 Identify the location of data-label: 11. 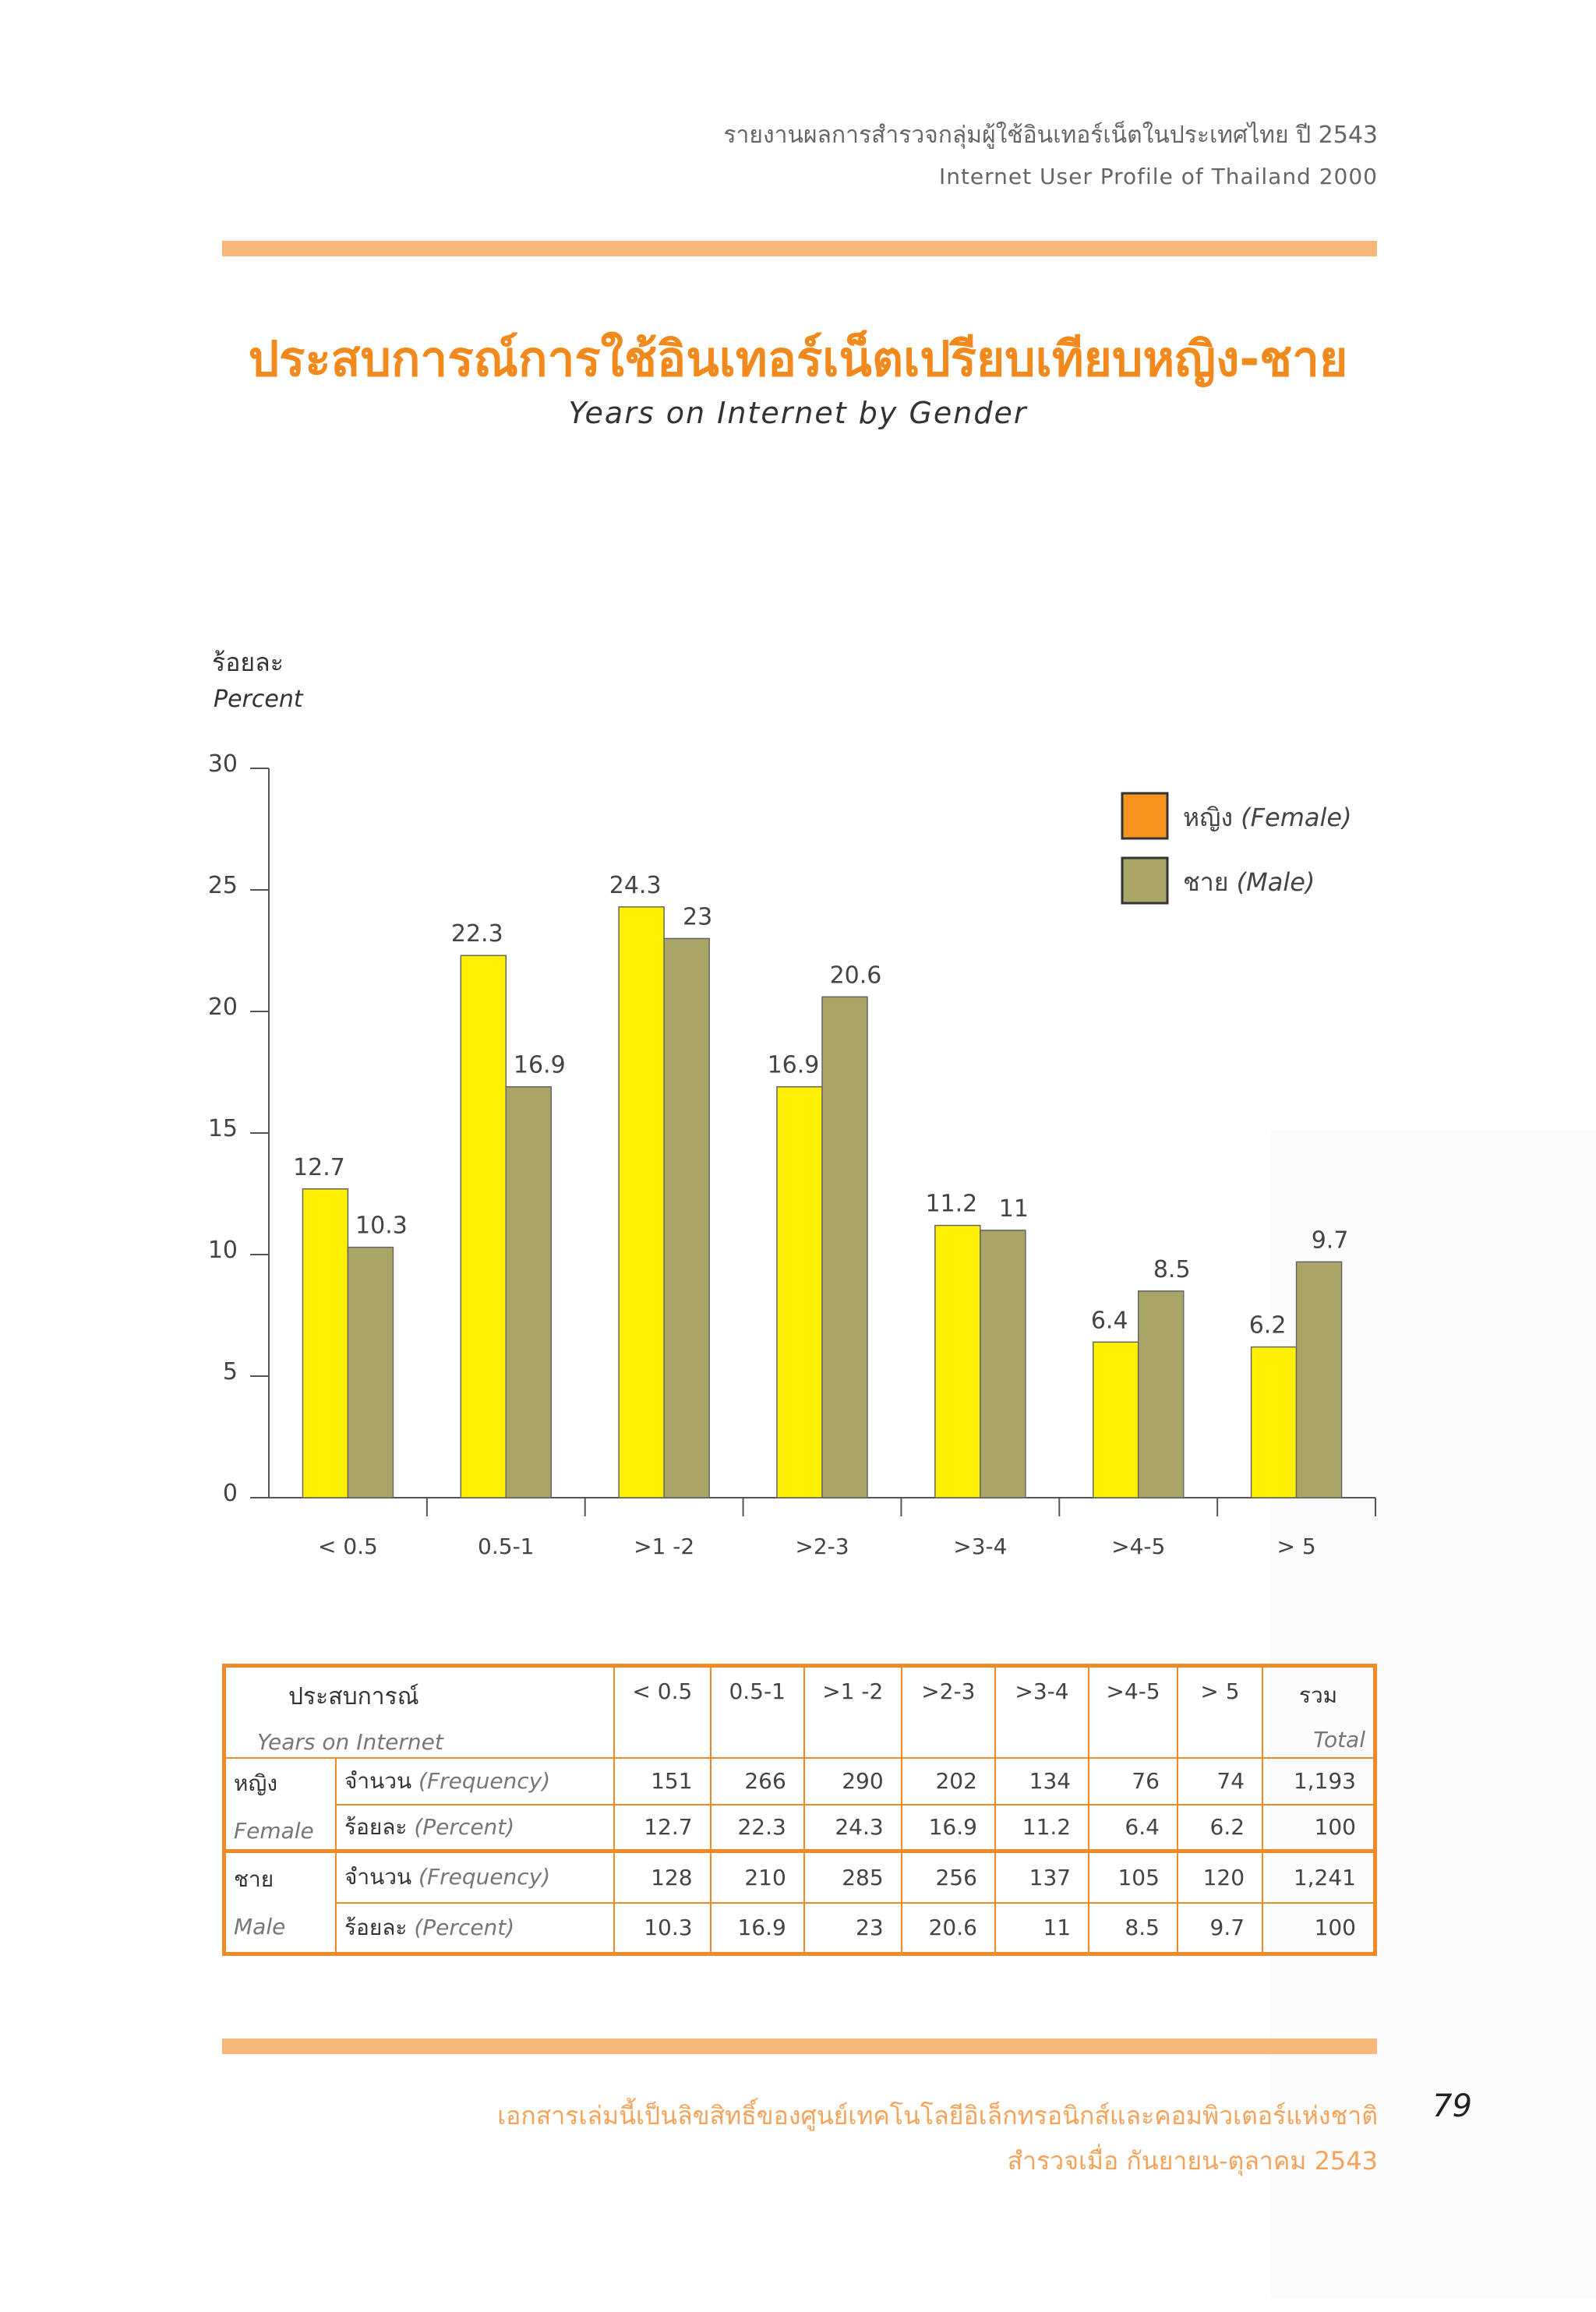
(1014, 1209).